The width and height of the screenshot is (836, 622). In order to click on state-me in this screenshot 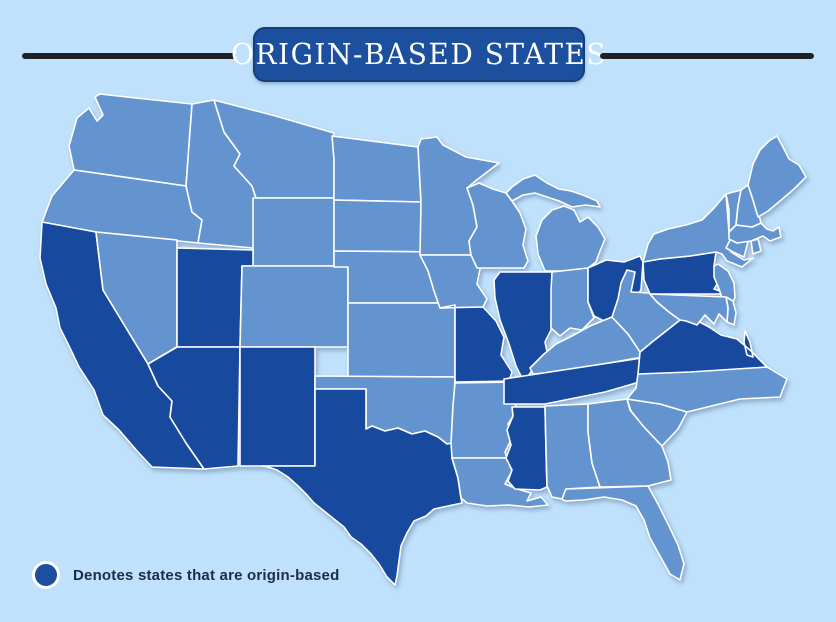, I will do `click(777, 176)`.